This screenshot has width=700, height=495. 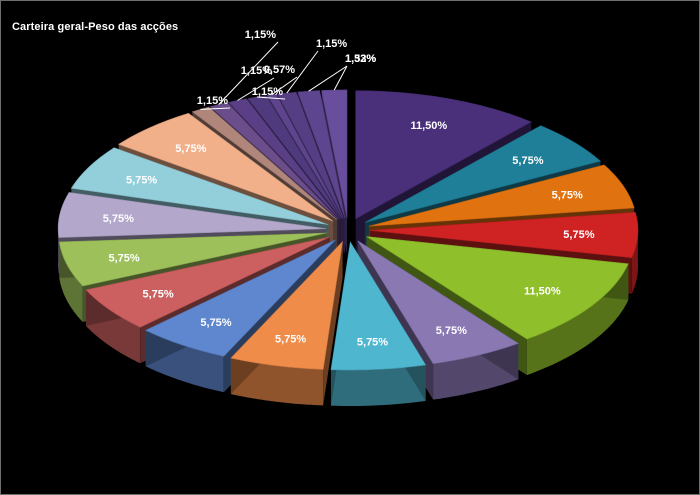 What do you see at coordinates (256, 71) in the screenshot?
I see `slice-label-17: 1,15%` at bounding box center [256, 71].